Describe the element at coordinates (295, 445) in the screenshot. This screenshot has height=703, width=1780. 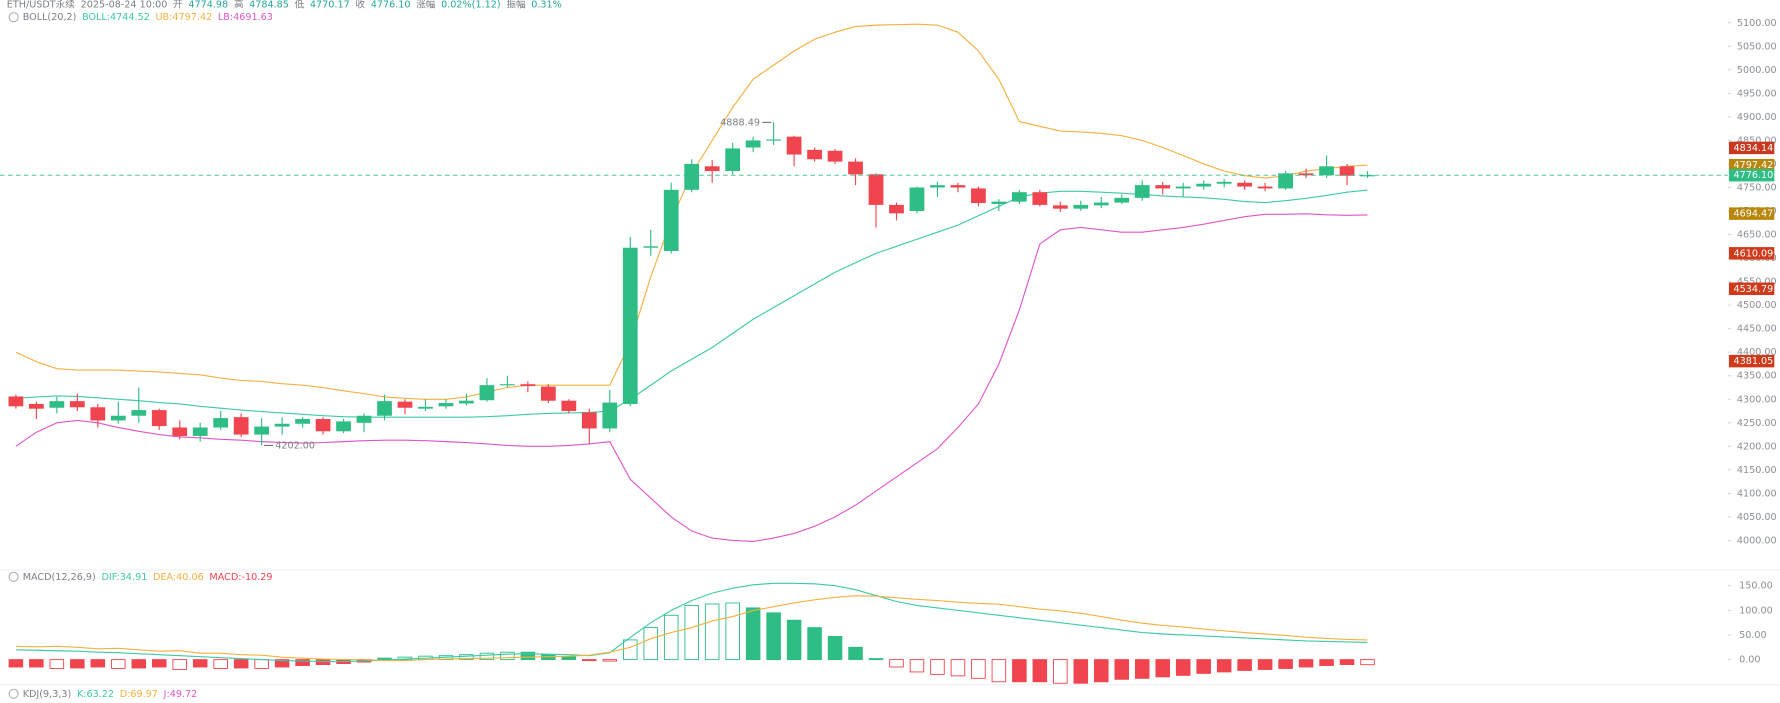
I see `min-annotation: 4202.00` at that location.